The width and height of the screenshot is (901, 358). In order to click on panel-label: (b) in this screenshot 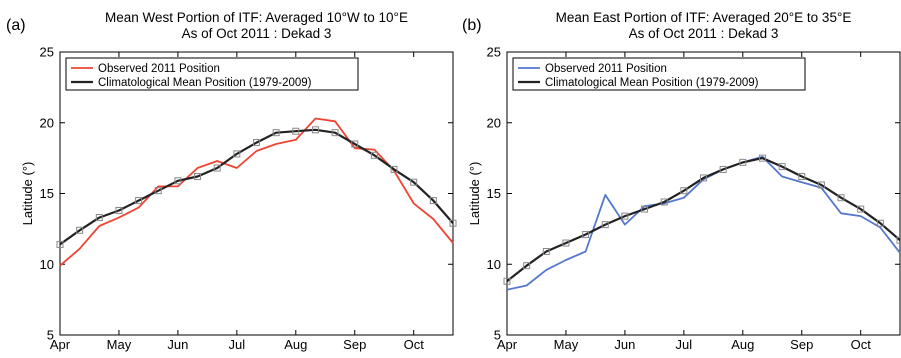, I will do `click(472, 25)`.